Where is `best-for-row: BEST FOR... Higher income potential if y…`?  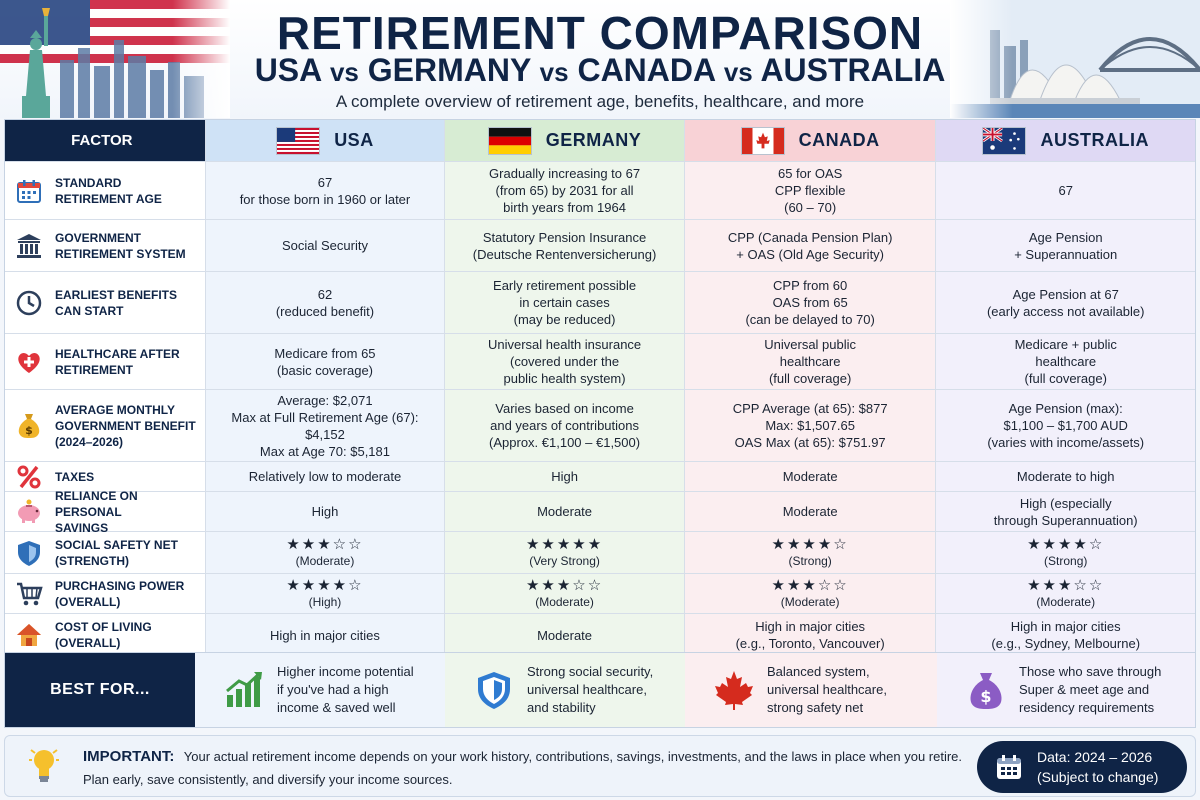 best-for-row: BEST FOR... Higher income potential if y… is located at coordinates (600, 690).